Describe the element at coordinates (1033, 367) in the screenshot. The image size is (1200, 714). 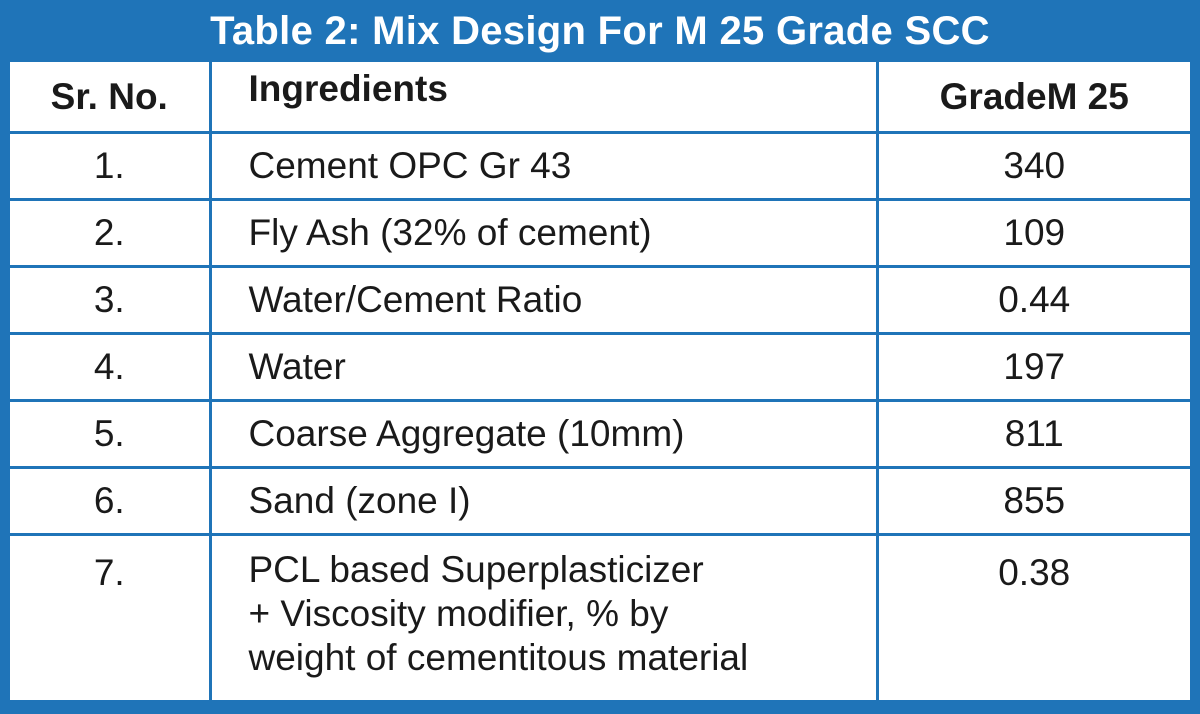
I see `row-value: 197` at that location.